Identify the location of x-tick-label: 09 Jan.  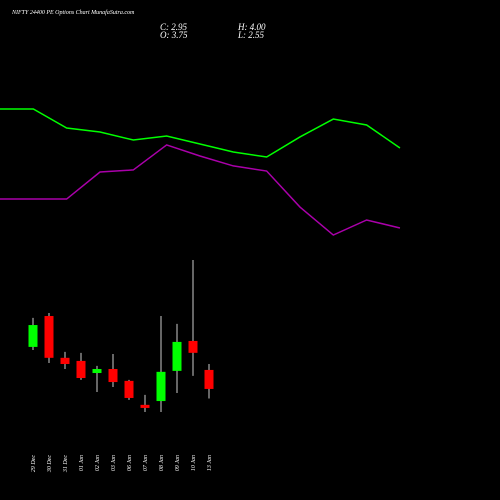
(178, 463).